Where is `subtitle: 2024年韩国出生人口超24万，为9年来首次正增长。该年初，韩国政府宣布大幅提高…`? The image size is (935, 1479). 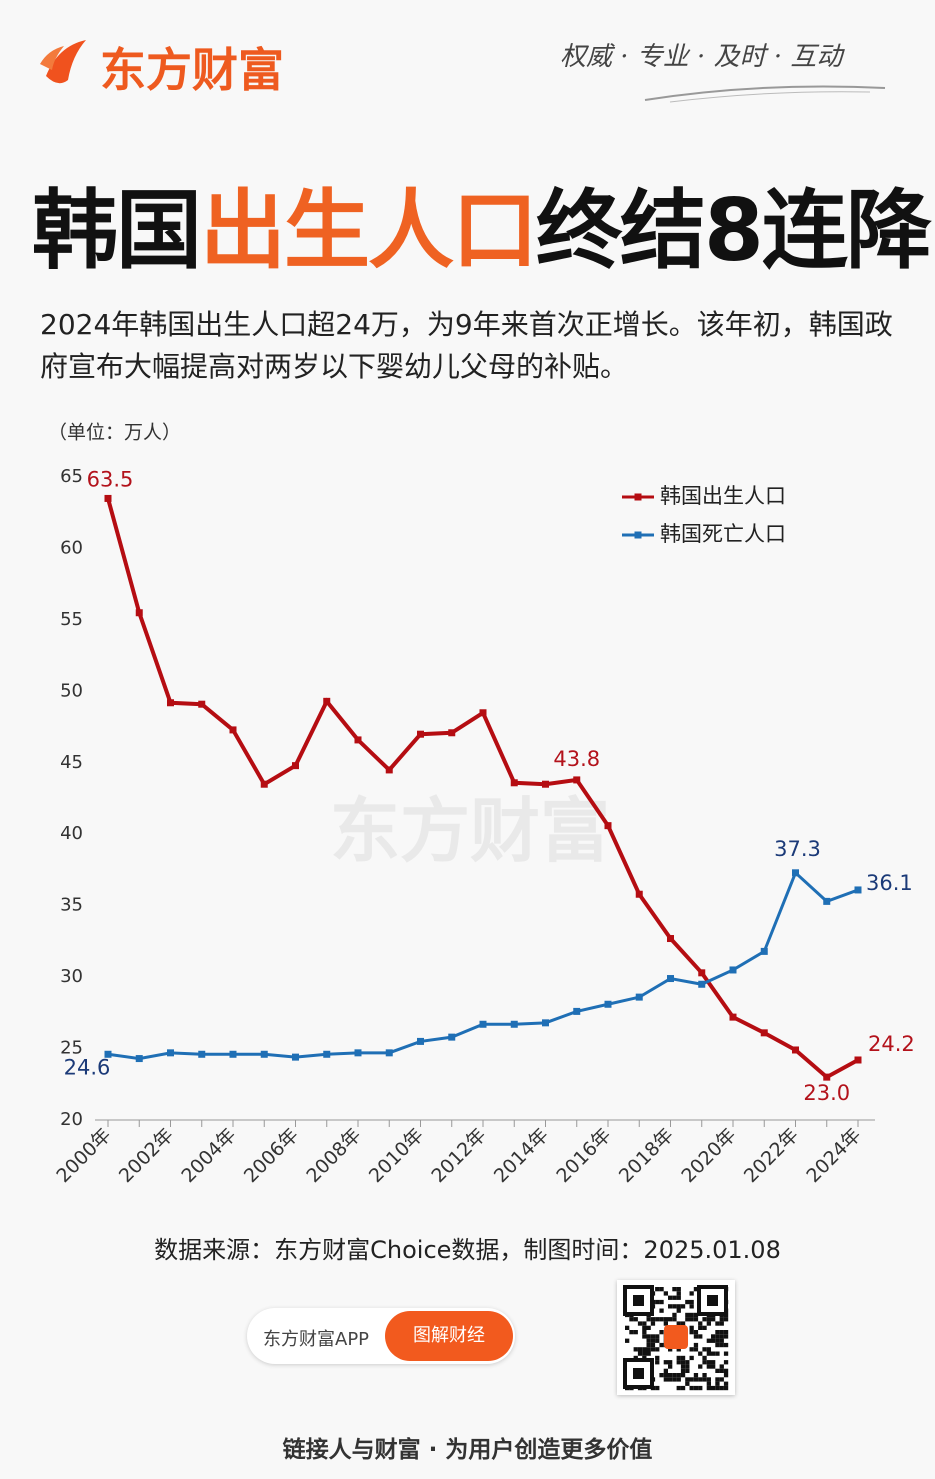 subtitle: 2024年韩国出生人口超24万，为9年来首次正增长。该年初，韩国政府宣布大幅提高… is located at coordinates (466, 345).